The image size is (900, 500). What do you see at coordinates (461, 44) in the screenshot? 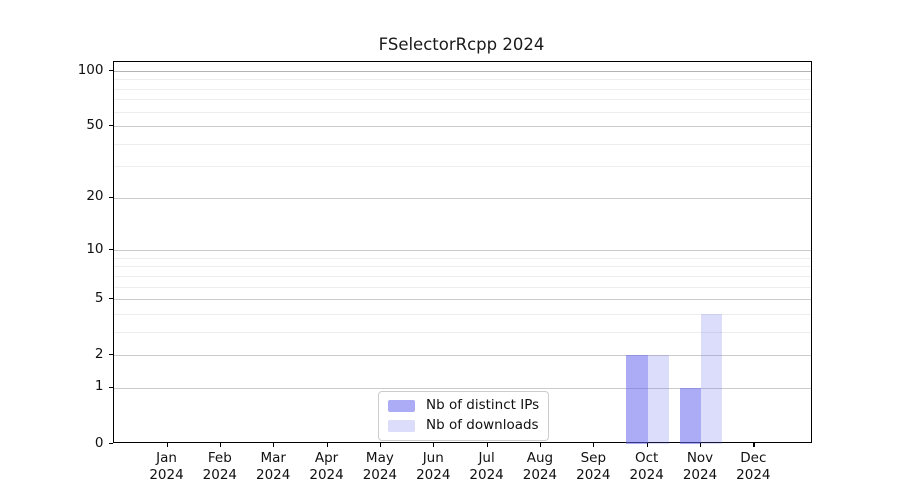
I see `chart-title: FSelectorRcpp 2024` at bounding box center [461, 44].